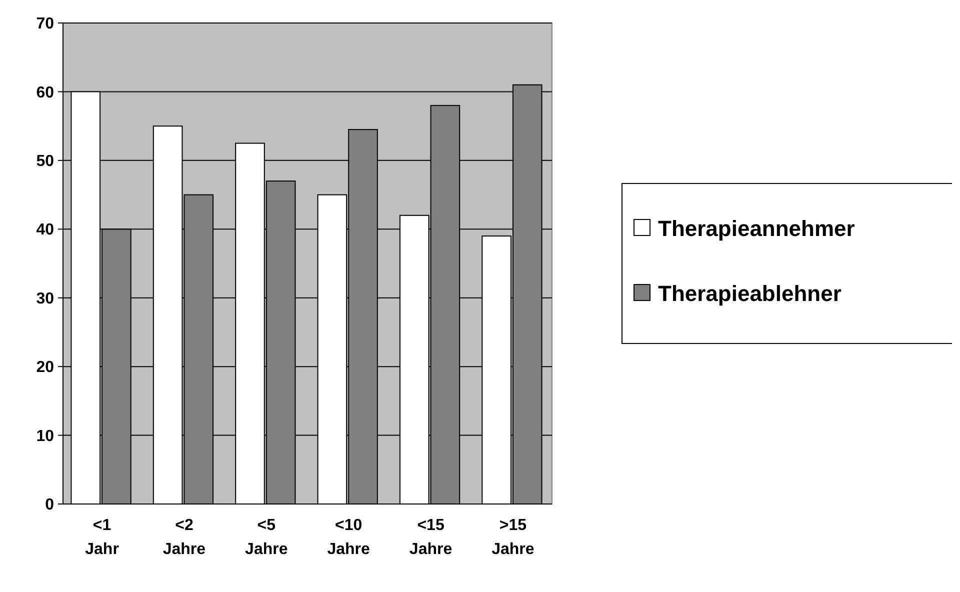  Describe the element at coordinates (45, 93) in the screenshot. I see `y-tick-label: 60` at that location.